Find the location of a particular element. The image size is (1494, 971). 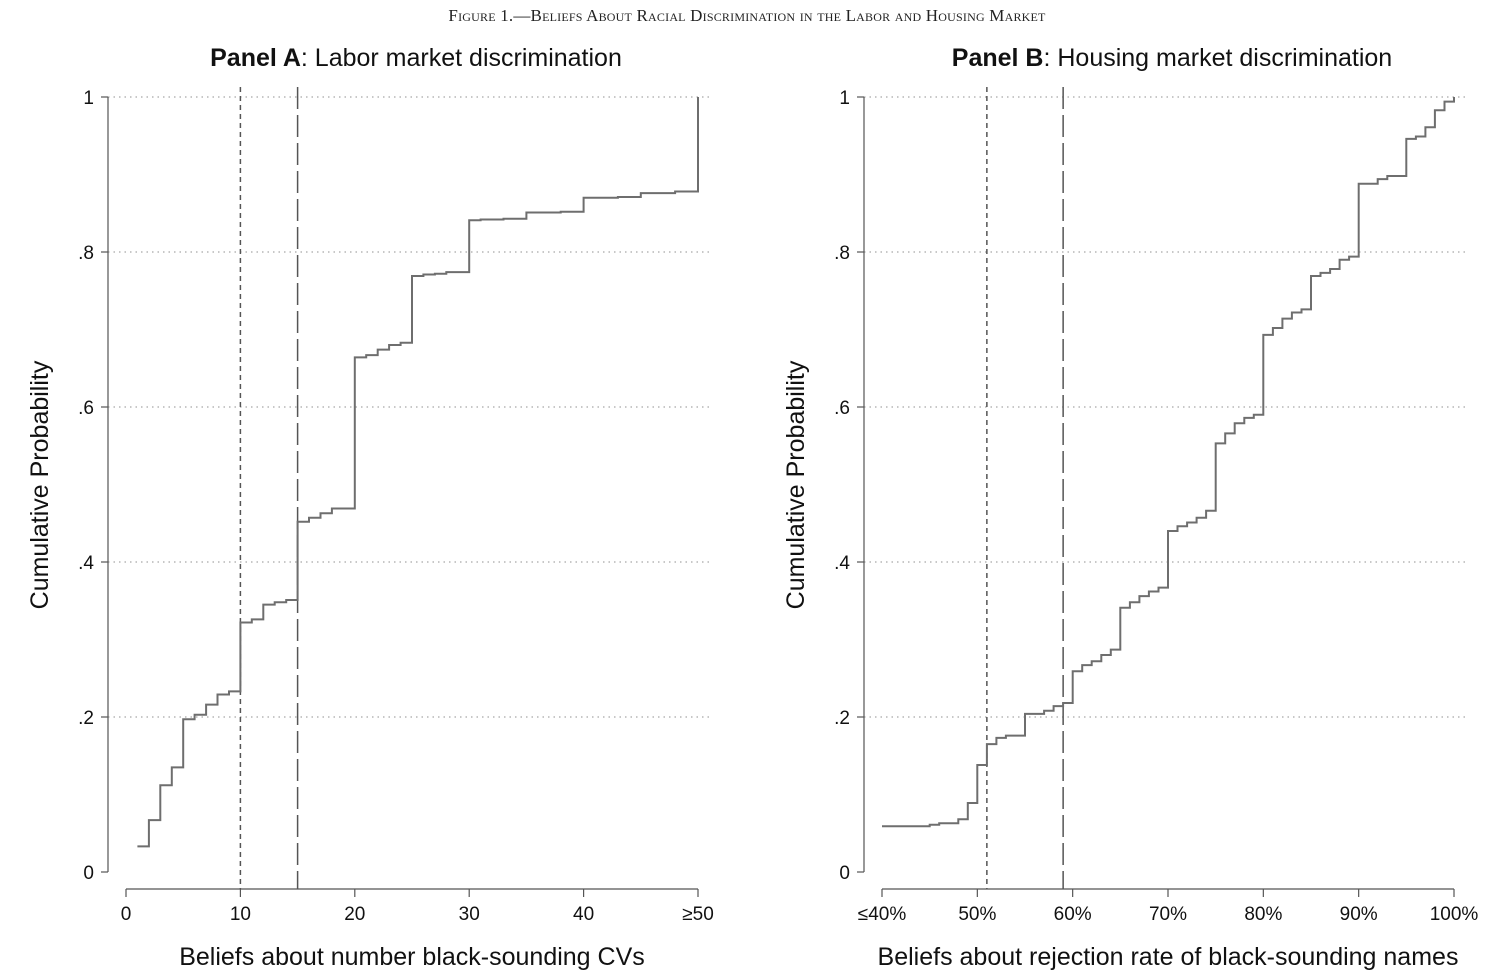

panel-a-title: Panel A: Labor market discrimination is located at coordinates (416, 58).